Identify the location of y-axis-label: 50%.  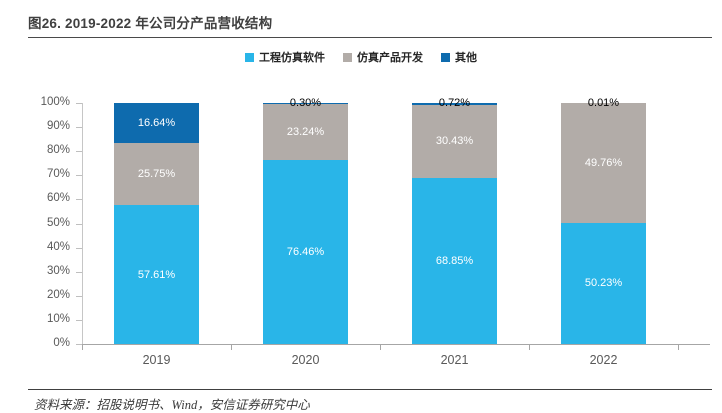
(58, 222).